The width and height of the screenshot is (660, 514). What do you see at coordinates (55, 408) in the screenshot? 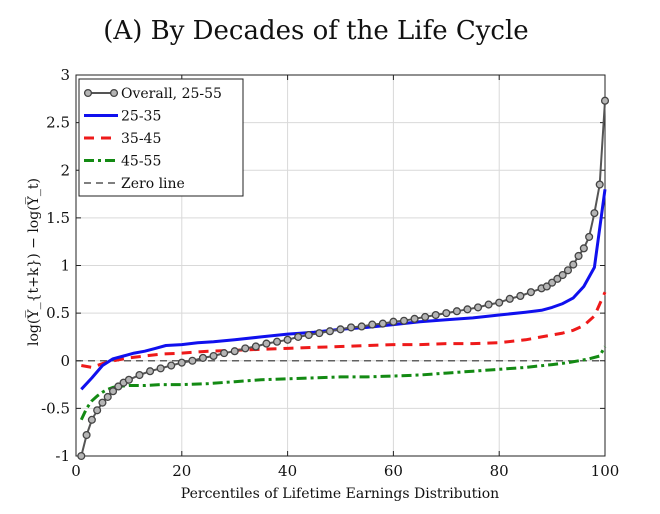
I see `y-tick-label: -0.5` at bounding box center [55, 408].